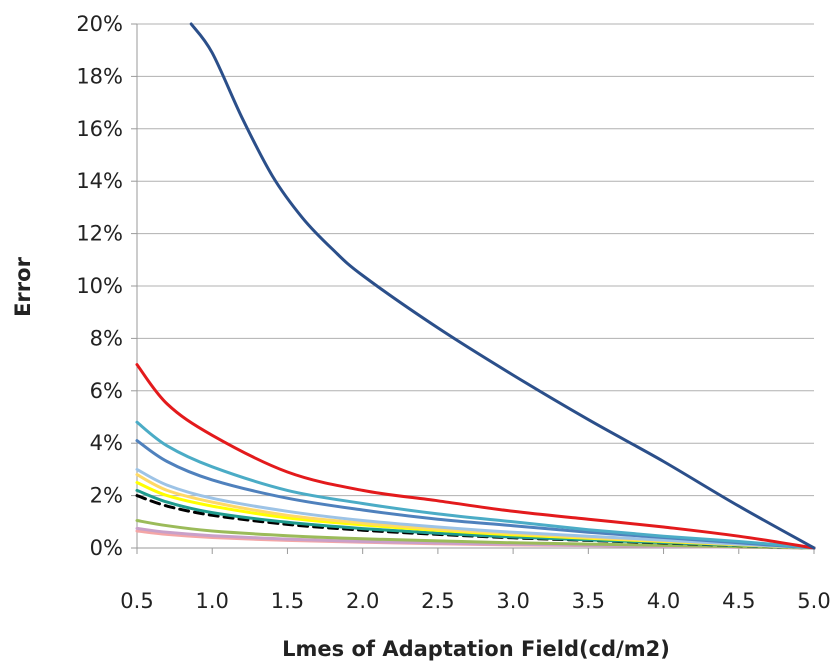  I want to click on y-tick-label: 12%, so click(99, 234).